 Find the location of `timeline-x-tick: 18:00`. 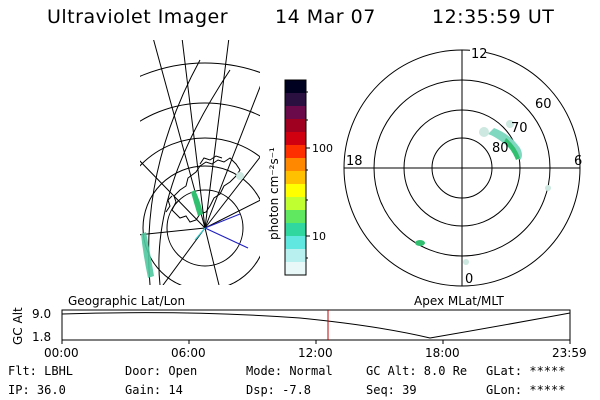

timeline-x-tick: 18:00 is located at coordinates (442, 353).